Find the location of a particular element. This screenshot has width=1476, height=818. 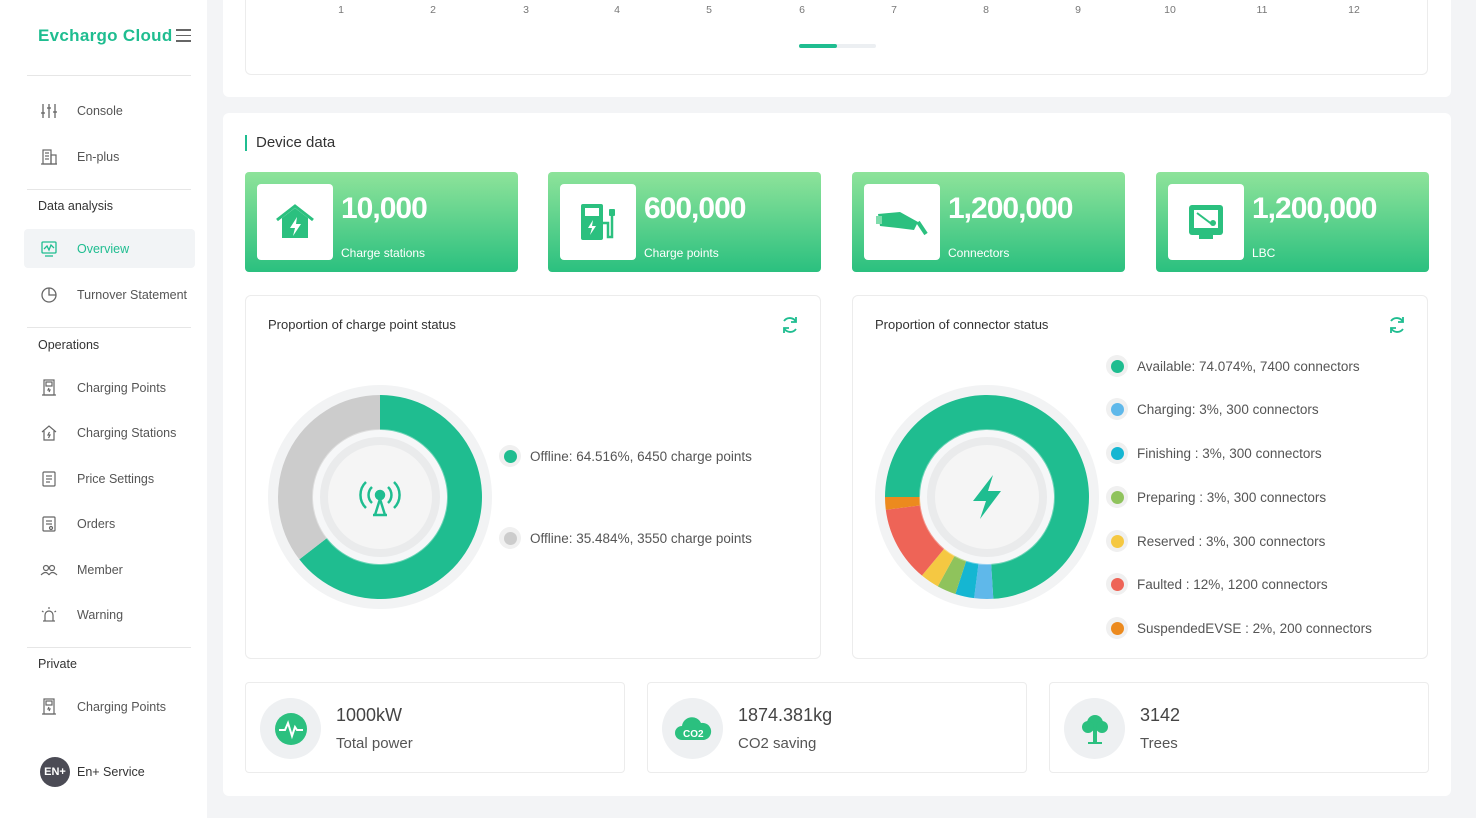

legend-item: Offline: 35.484%, 3550 charge points is located at coordinates (625, 538).